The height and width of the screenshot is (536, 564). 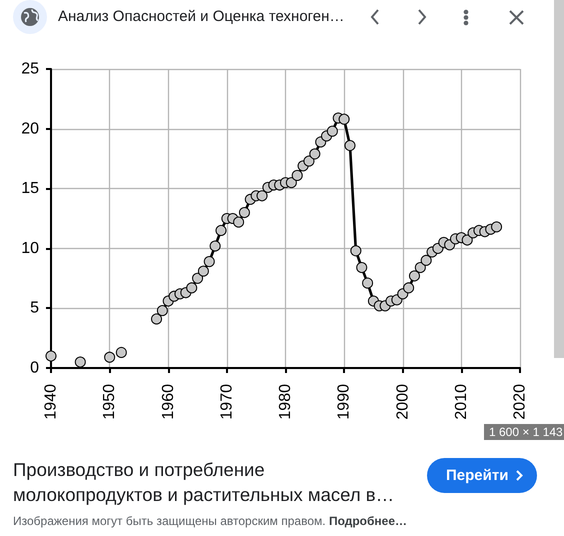 I want to click on x-tick-label: 2000, so click(x=403, y=402).